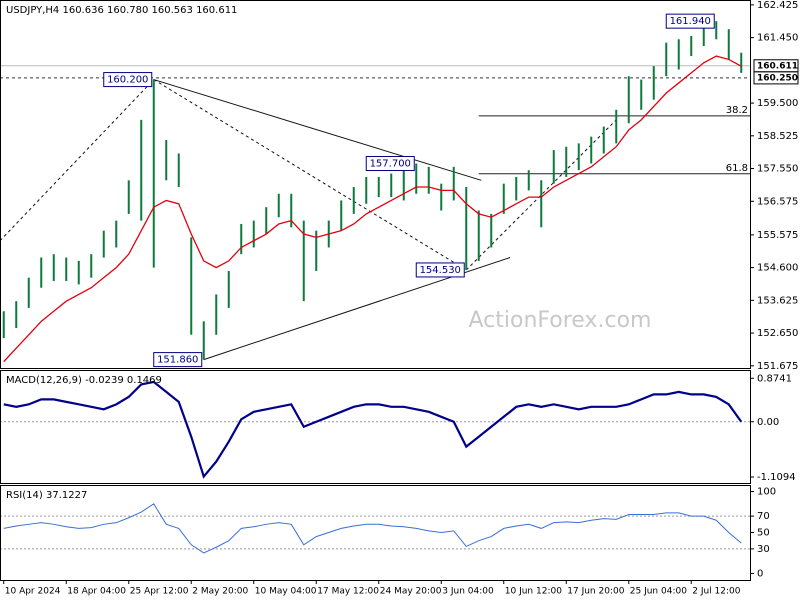  I want to click on y-tick-label: 151.675, so click(777, 366).